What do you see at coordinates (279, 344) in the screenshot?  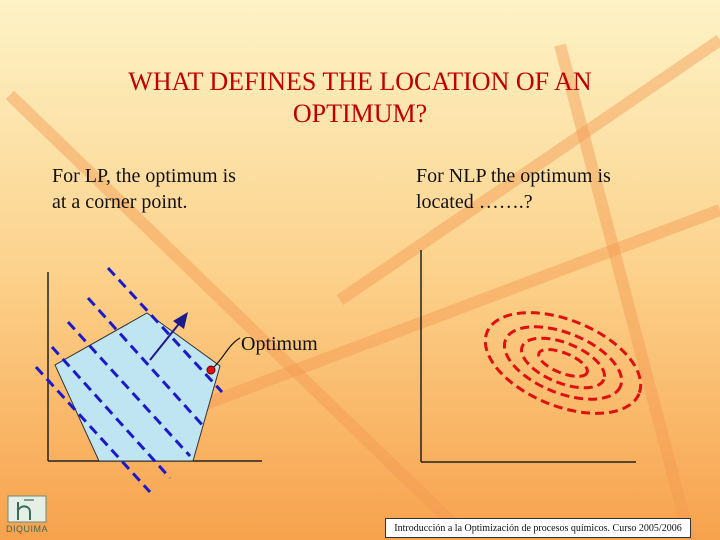 I see `optimum-label: Optimum` at bounding box center [279, 344].